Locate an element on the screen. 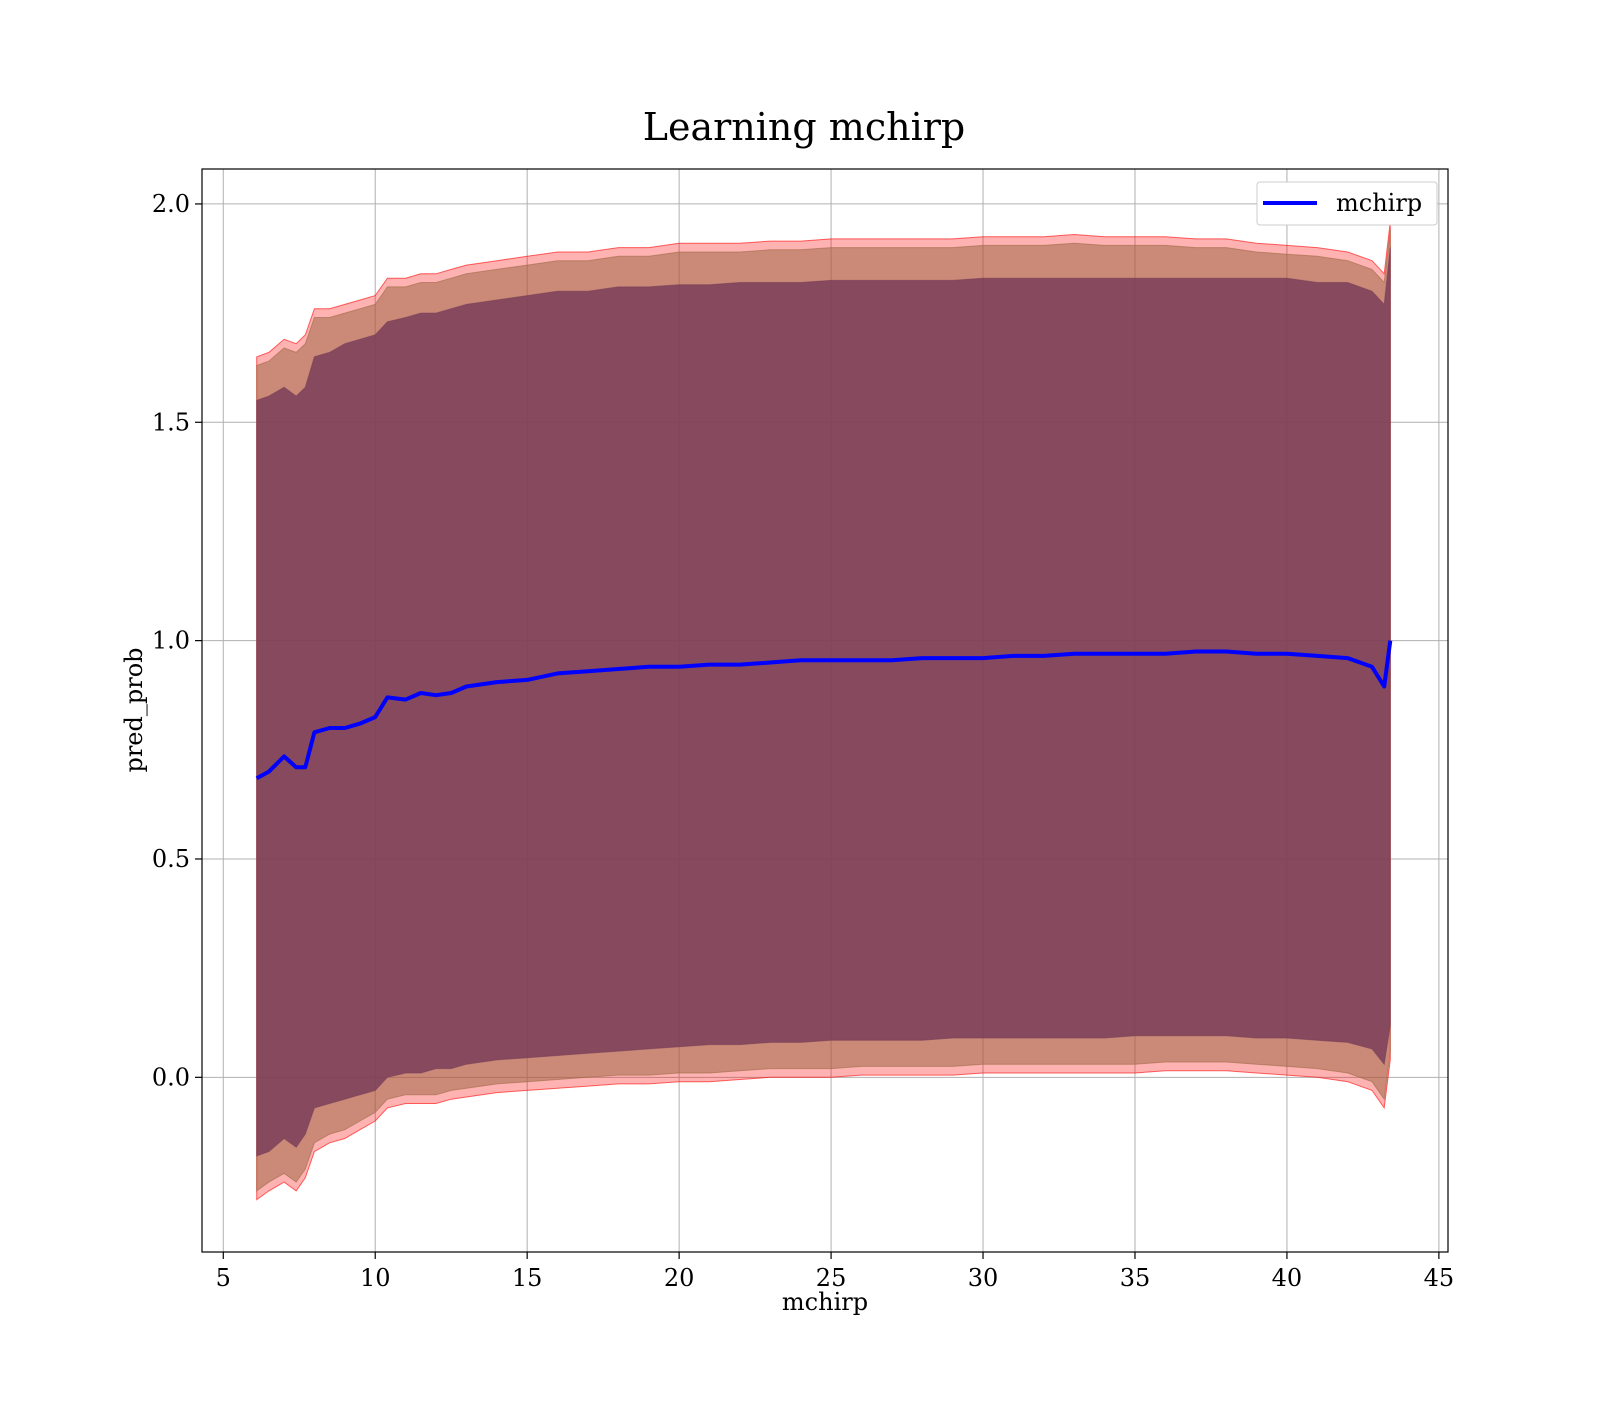  y-tick-label: 2.0 is located at coordinates (171, 204).